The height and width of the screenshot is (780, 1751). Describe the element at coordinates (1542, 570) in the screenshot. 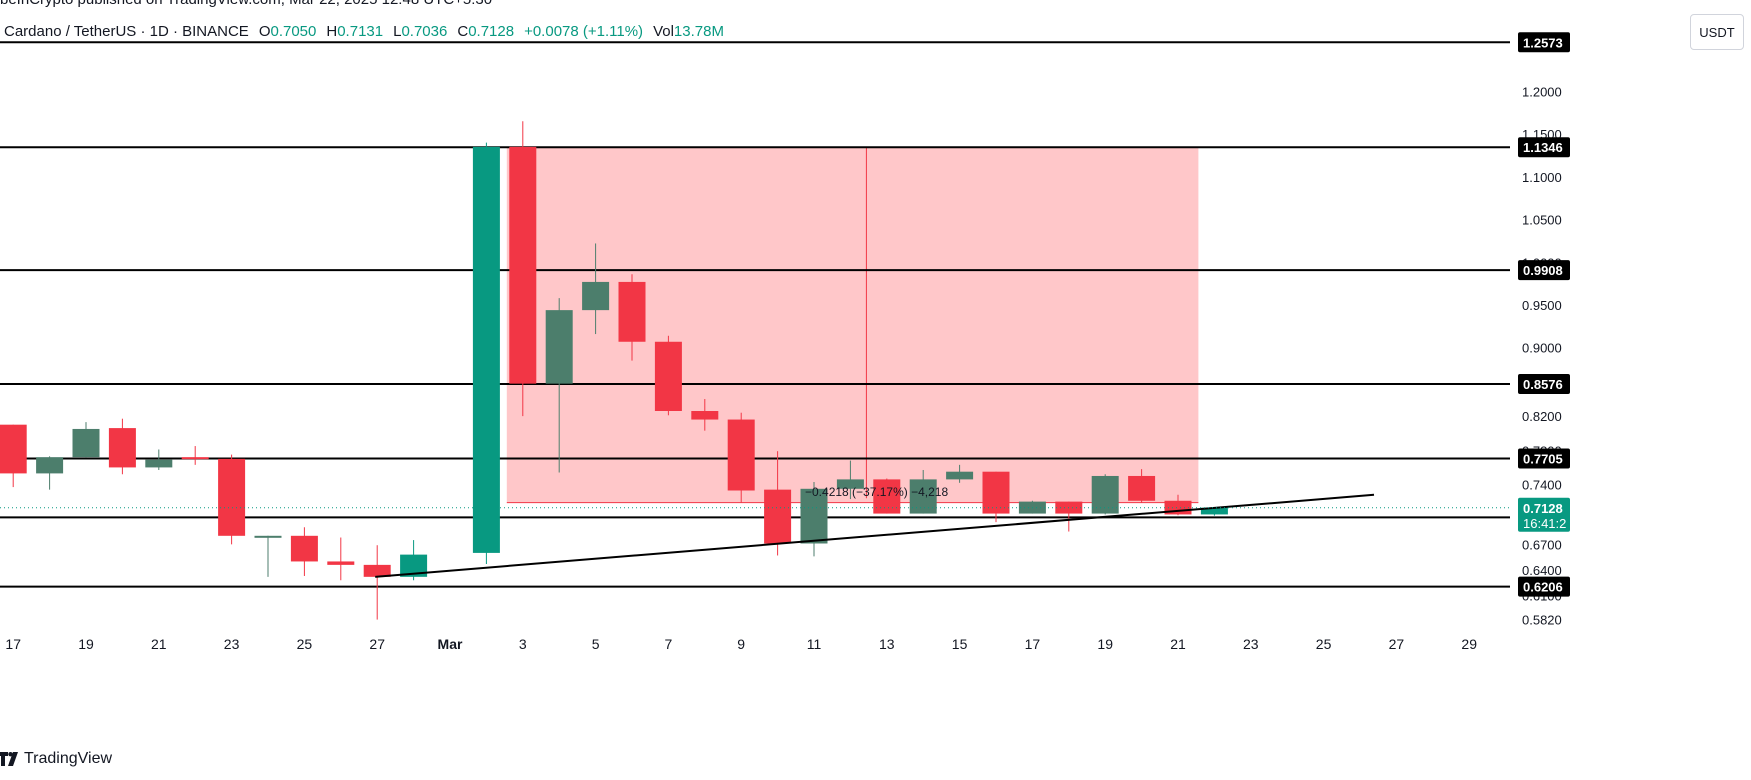

I see `y-tick-label: 0.6400` at that location.